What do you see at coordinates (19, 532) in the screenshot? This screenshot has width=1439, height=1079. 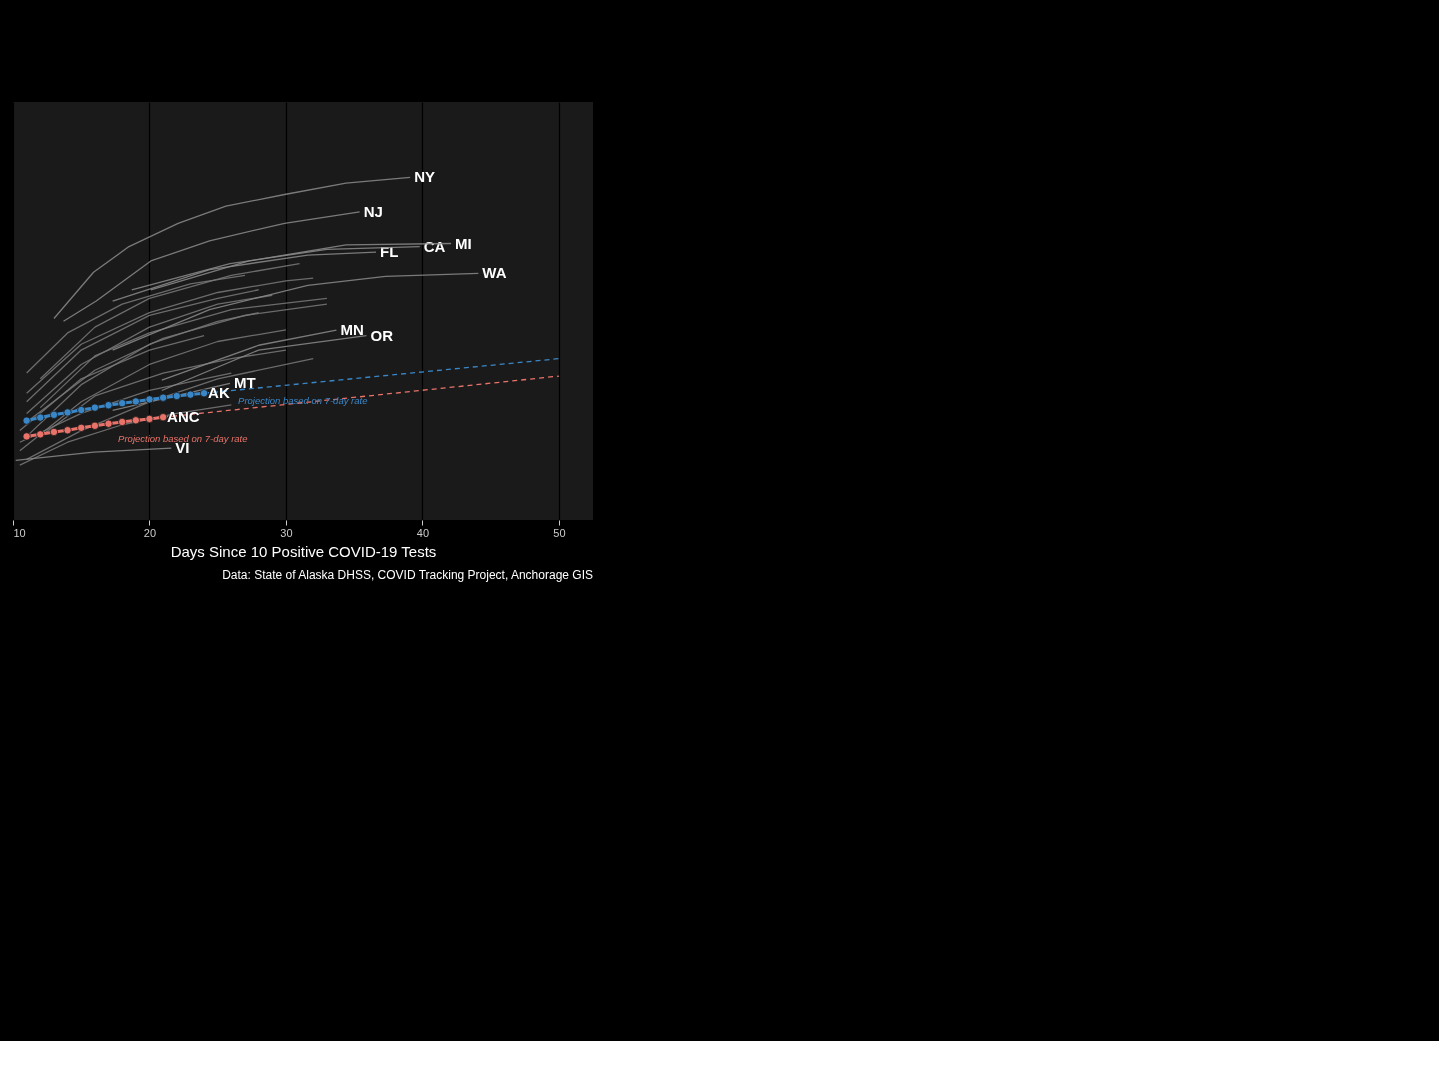 I see `x-tick-label: 10` at bounding box center [19, 532].